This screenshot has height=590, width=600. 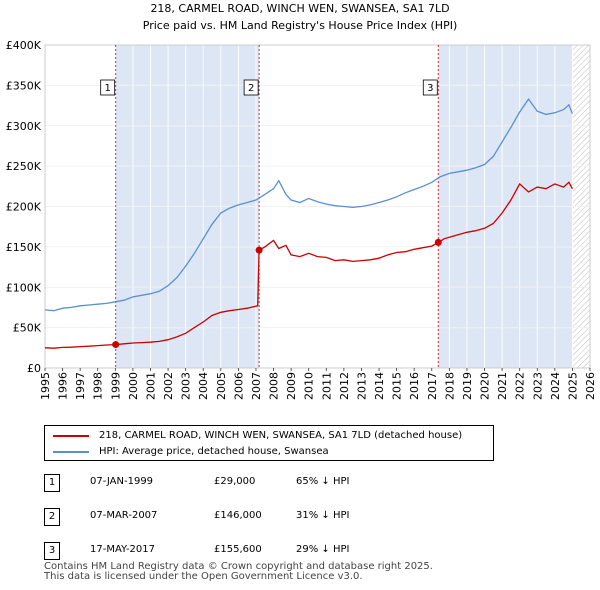 What do you see at coordinates (122, 481) in the screenshot?
I see `sale-date: 07-JAN-1999` at bounding box center [122, 481].